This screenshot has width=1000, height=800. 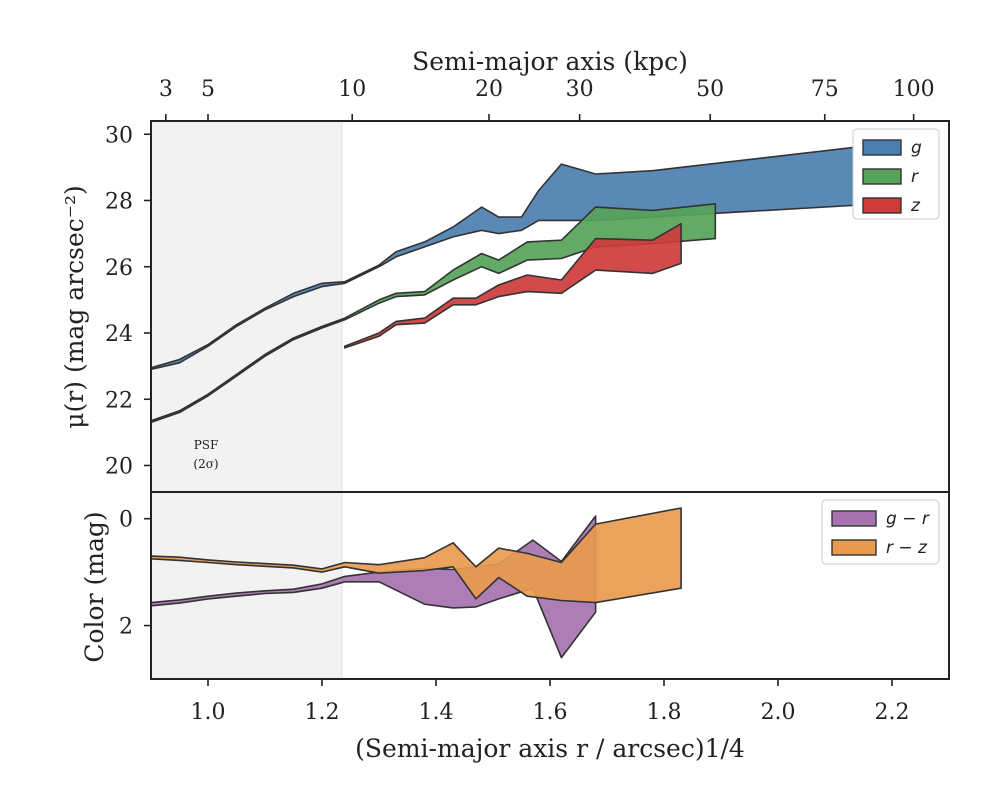 What do you see at coordinates (915, 177) in the screenshot?
I see `upper-legend-label: r` at bounding box center [915, 177].